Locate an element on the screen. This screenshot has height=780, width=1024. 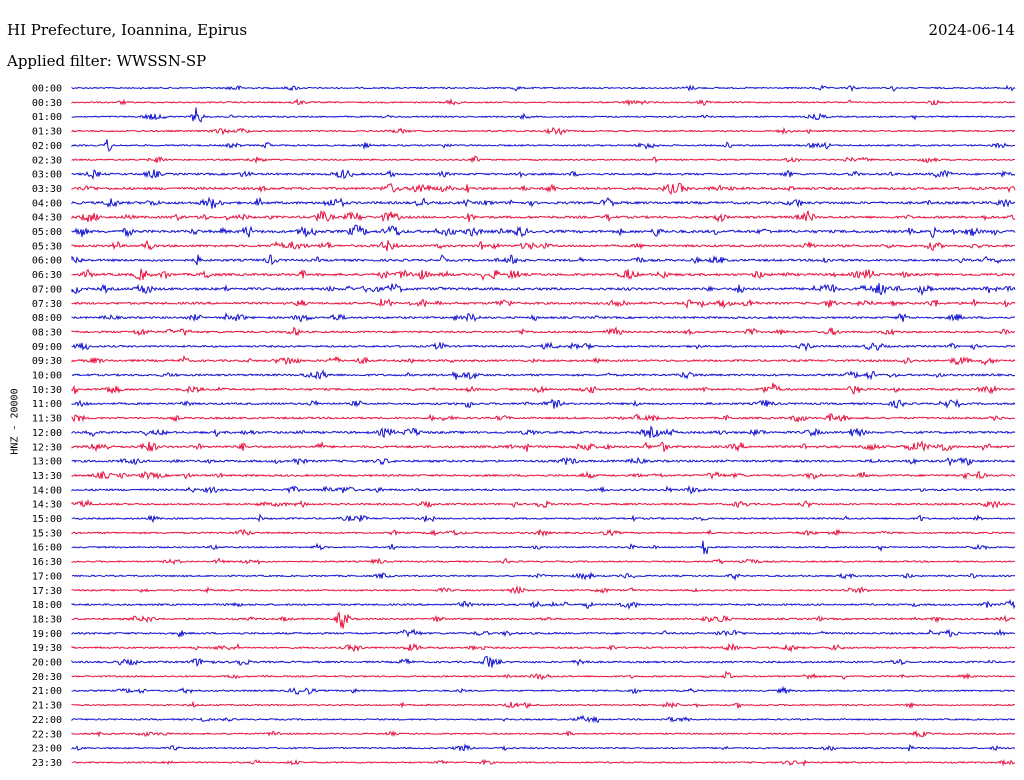
time-tick-label: 16:00 is located at coordinates (47, 548).